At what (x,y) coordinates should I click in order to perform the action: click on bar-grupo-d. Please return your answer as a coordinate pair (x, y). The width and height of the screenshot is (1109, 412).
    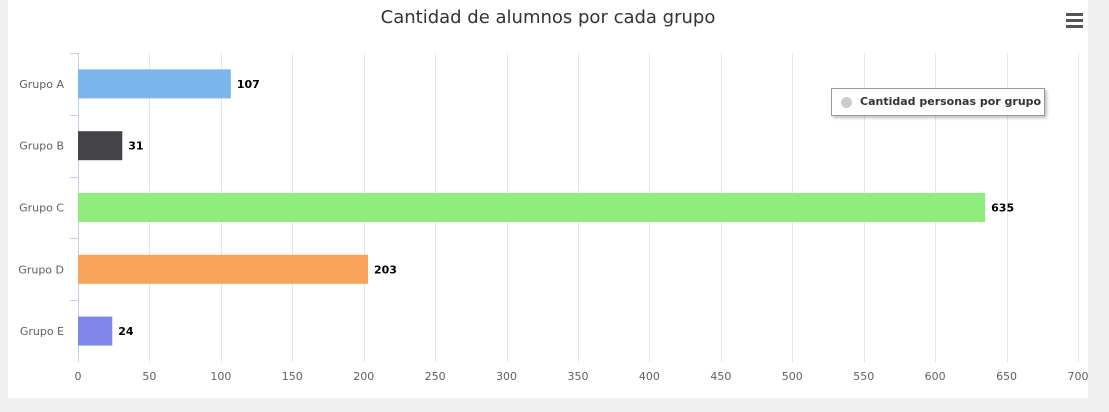
    Looking at the image, I should click on (223, 269).